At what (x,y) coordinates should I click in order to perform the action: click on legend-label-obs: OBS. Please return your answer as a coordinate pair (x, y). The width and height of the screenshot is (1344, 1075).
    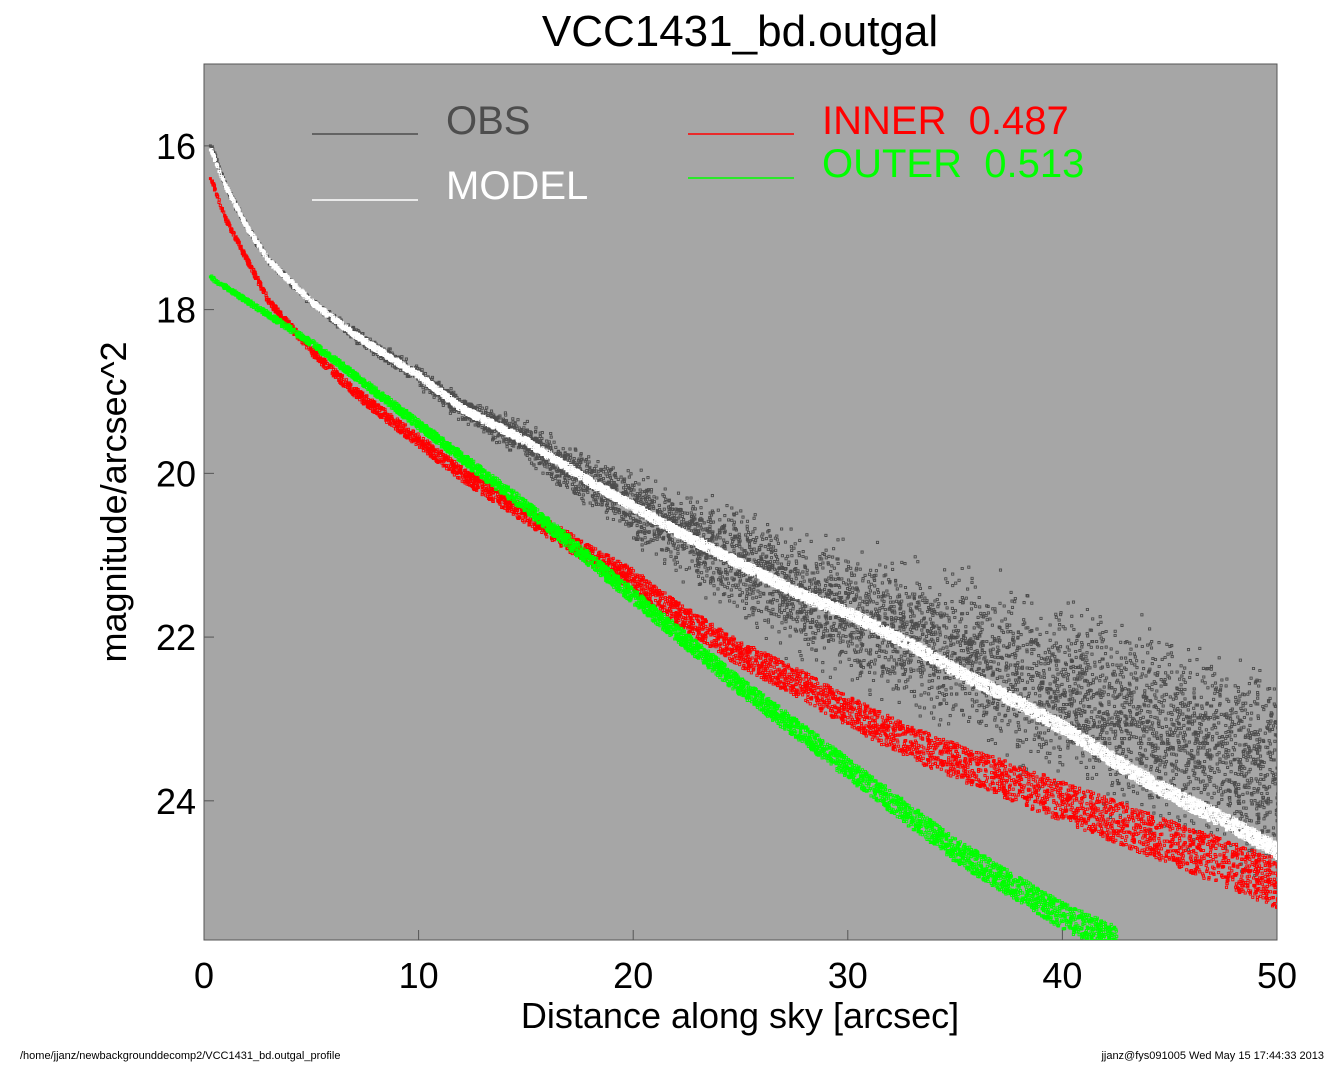
    Looking at the image, I should click on (488, 121).